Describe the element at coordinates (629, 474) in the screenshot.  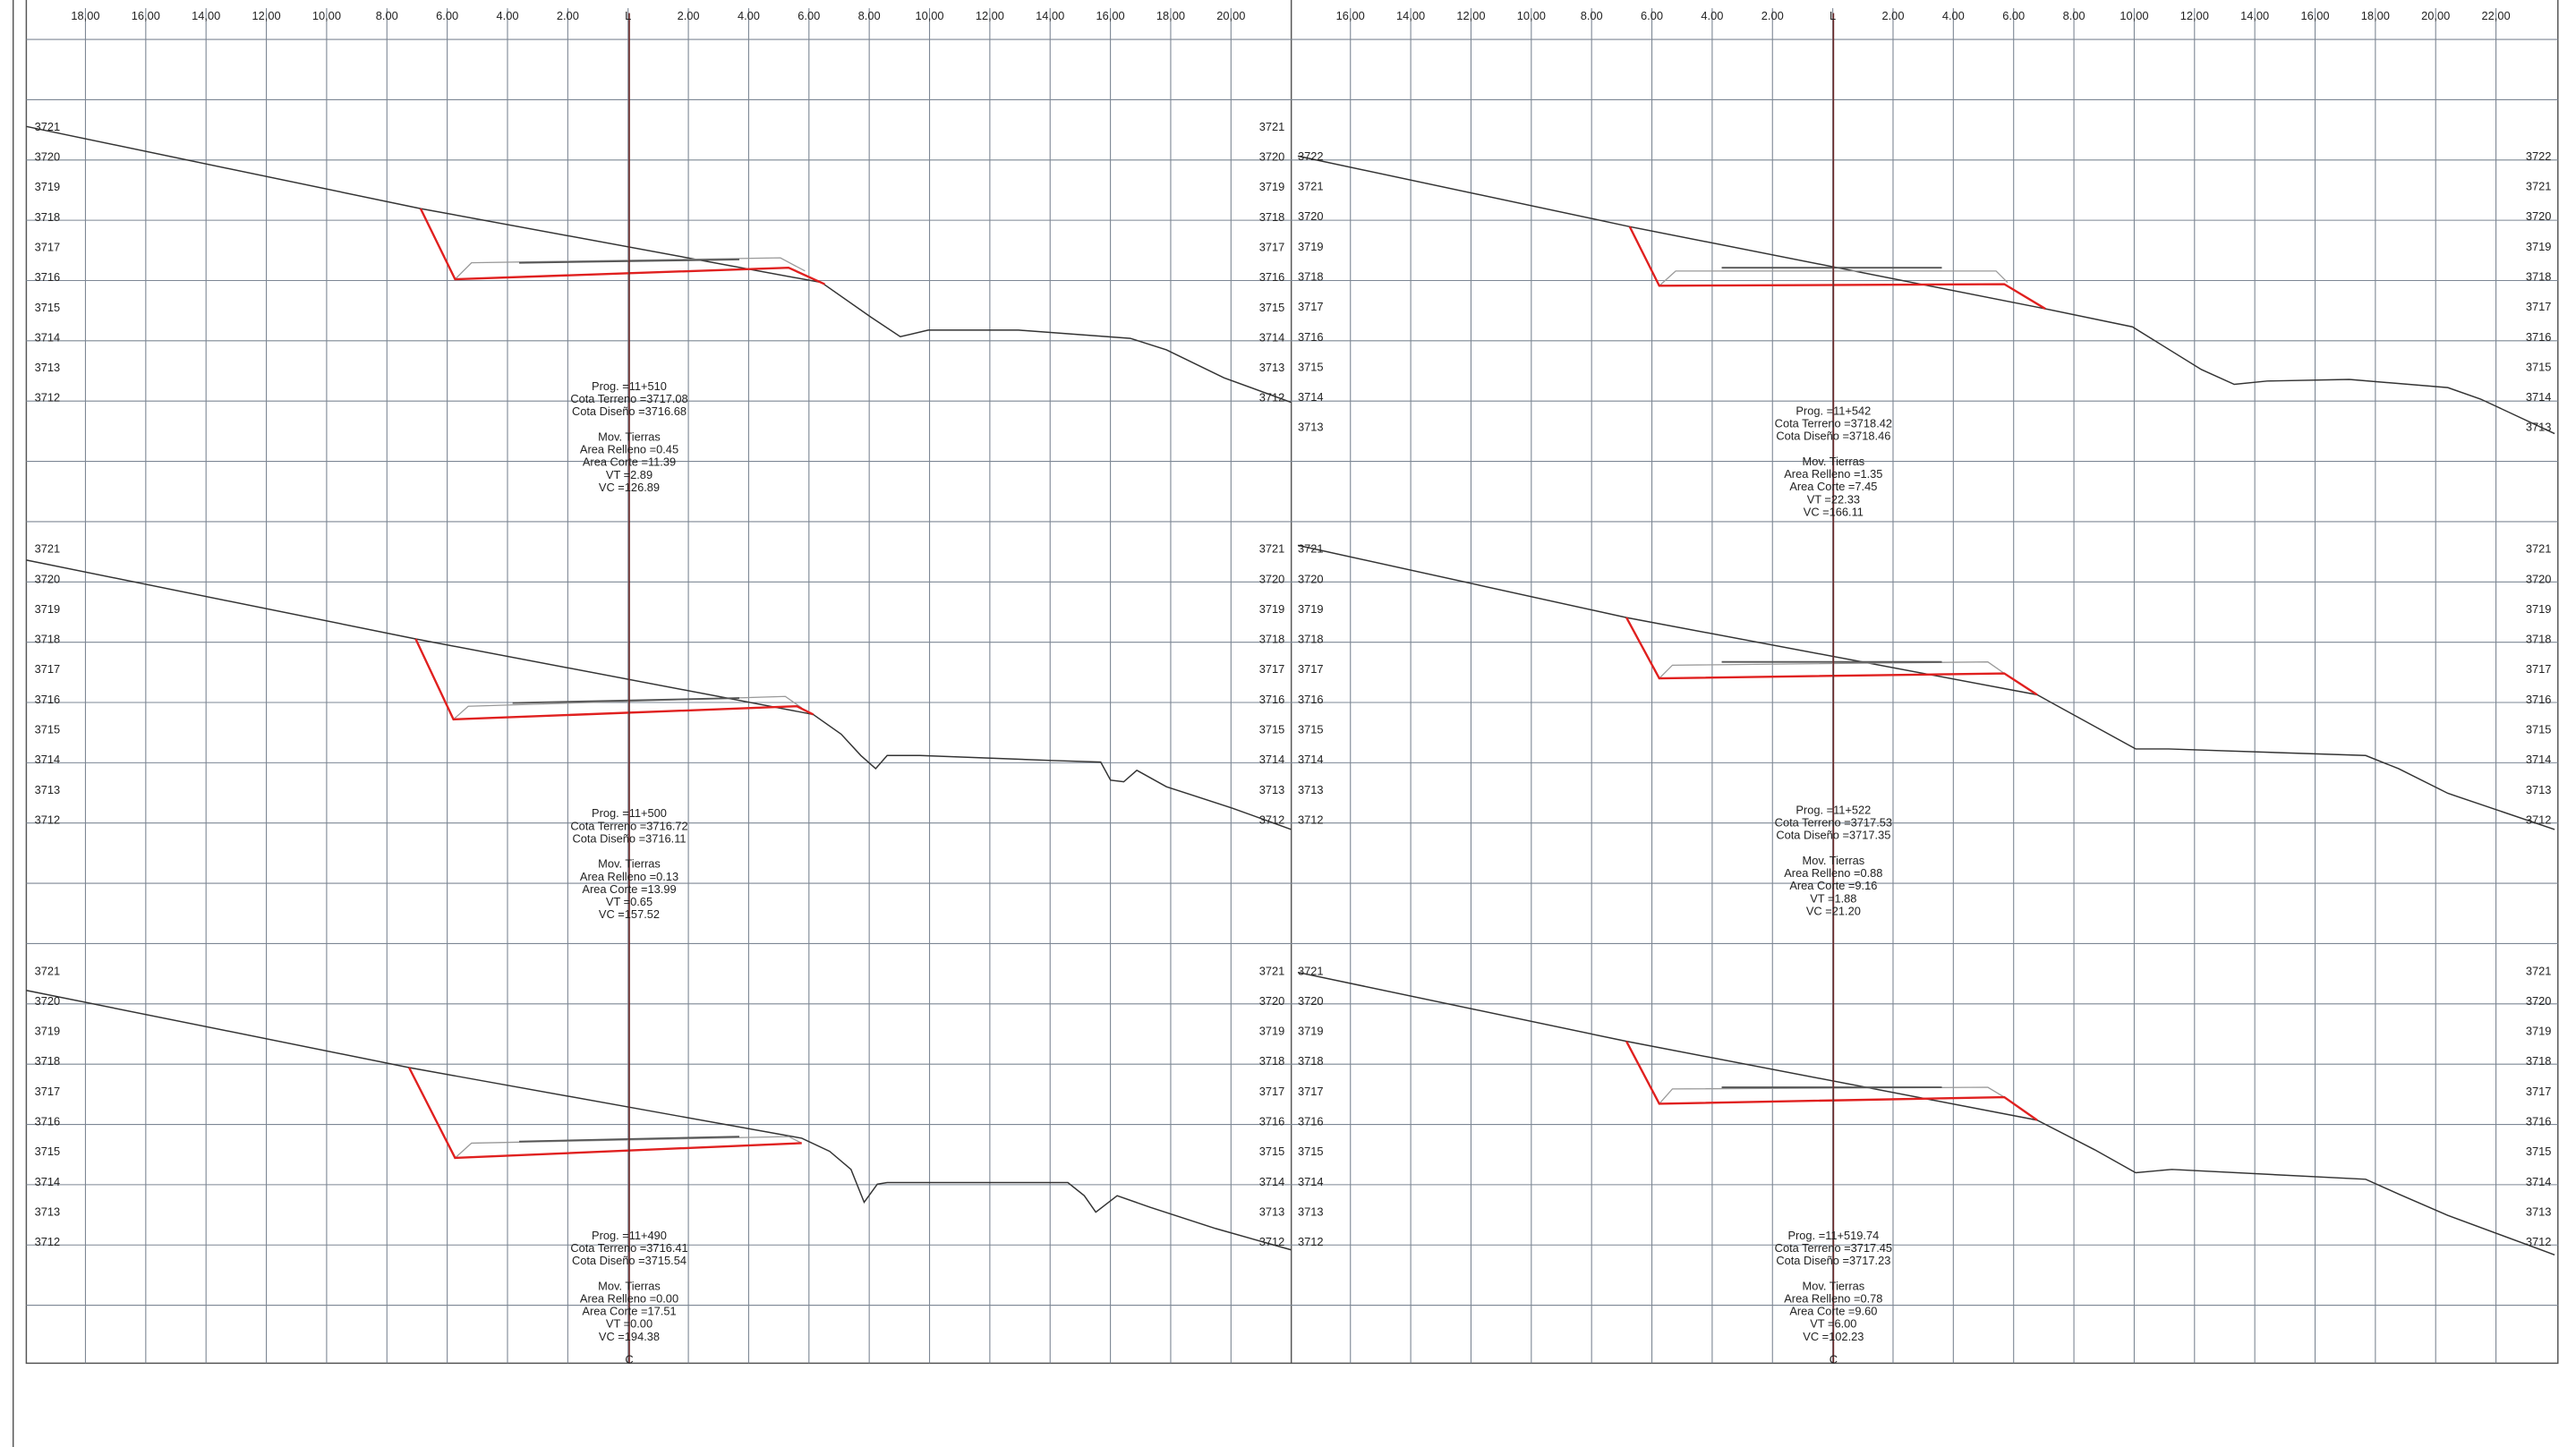
I see `section-info: VT =2.89` at that location.